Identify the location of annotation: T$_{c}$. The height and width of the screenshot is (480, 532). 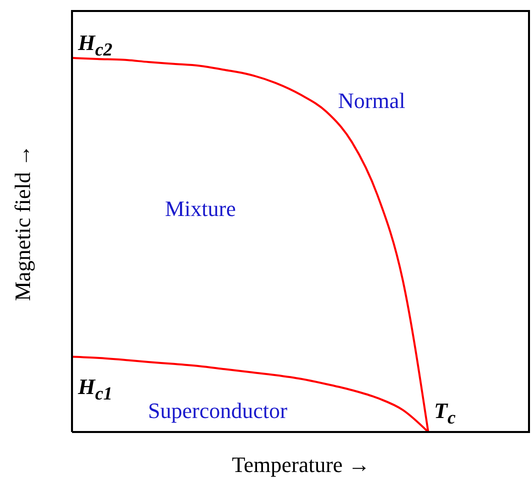
(445, 413).